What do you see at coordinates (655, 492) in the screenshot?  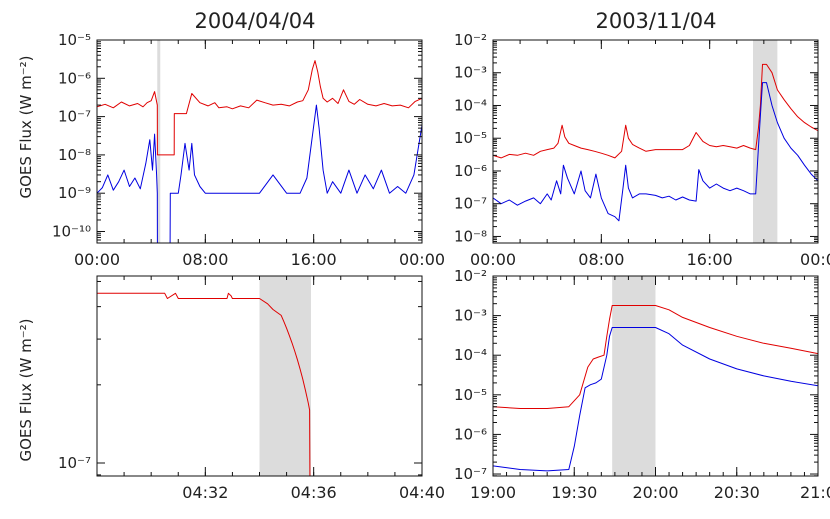 I see `x-tick-label: 20:00` at bounding box center [655, 492].